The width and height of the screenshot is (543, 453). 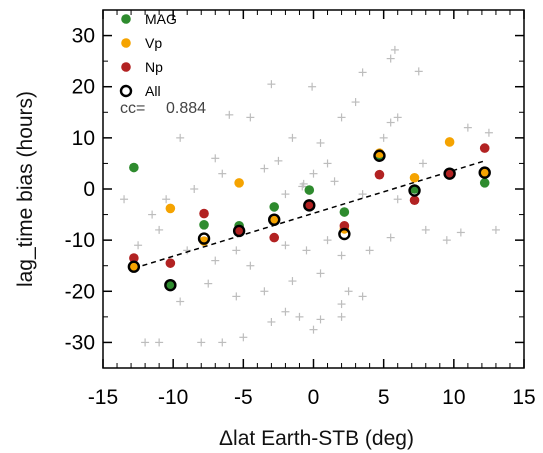 What do you see at coordinates (523, 397) in the screenshot?
I see `x-tick-label: 15` at bounding box center [523, 397].